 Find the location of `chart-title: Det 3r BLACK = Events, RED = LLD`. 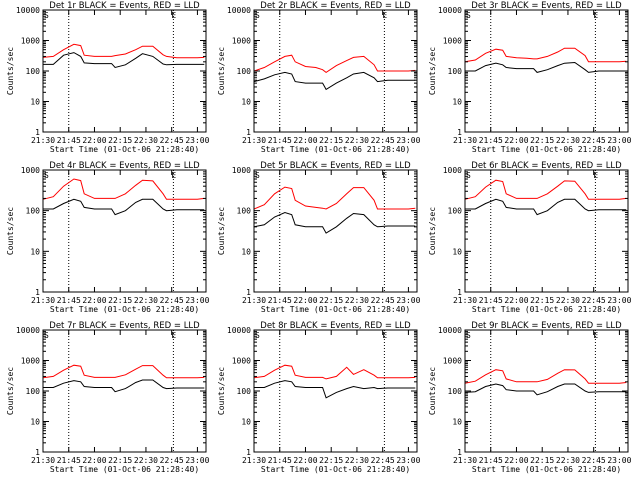

chart-title: Det 3r BLACK = Events, RED = LLD is located at coordinates (546, 6).